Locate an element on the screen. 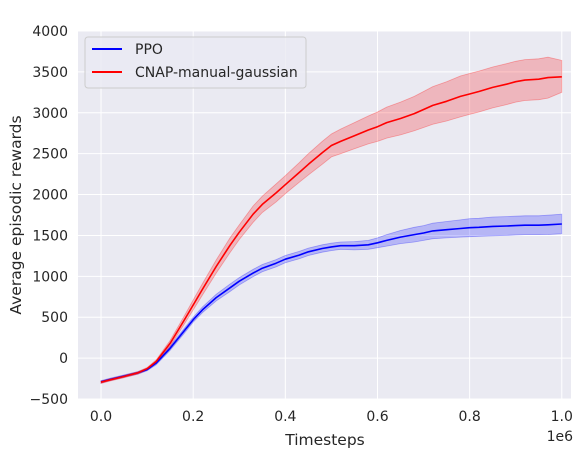  y-tick-label: 3500 is located at coordinates (50, 73).